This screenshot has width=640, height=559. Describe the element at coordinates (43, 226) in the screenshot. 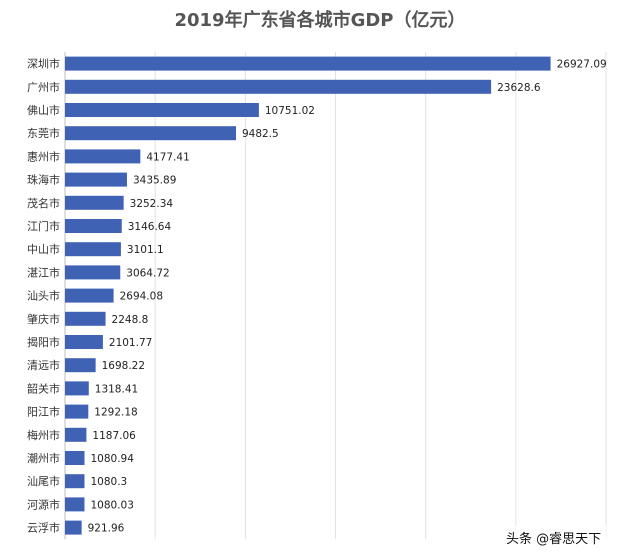

I see `category-label: 江门市` at that location.